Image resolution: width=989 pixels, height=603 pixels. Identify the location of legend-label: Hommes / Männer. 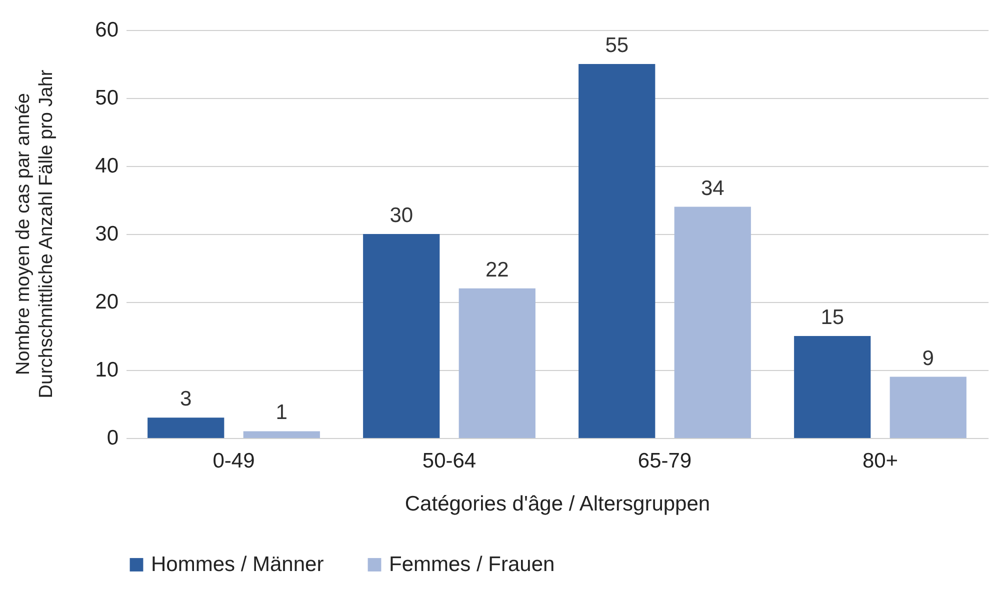
(237, 564).